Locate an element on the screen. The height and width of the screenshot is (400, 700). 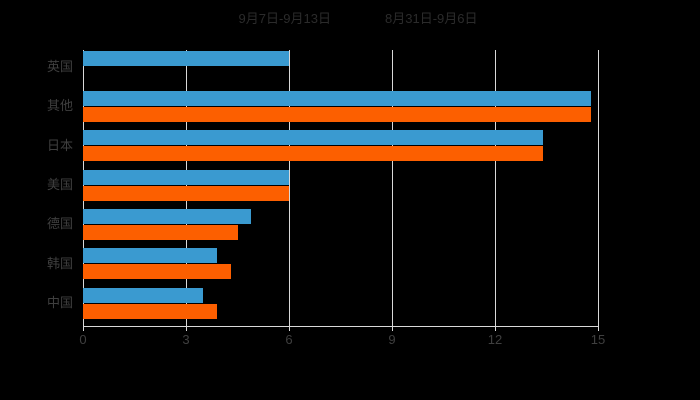
y-axis-label-0: 英国 is located at coordinates (59, 66).